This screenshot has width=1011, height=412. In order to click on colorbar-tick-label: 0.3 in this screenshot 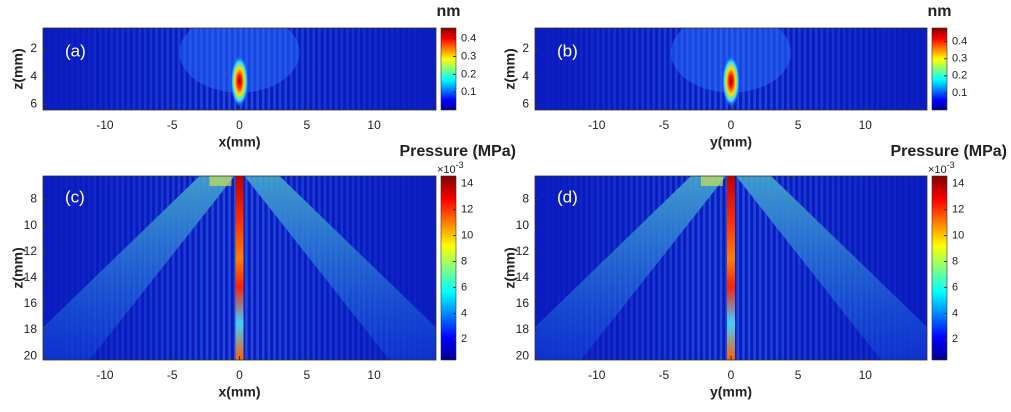, I will do `click(959, 59)`.